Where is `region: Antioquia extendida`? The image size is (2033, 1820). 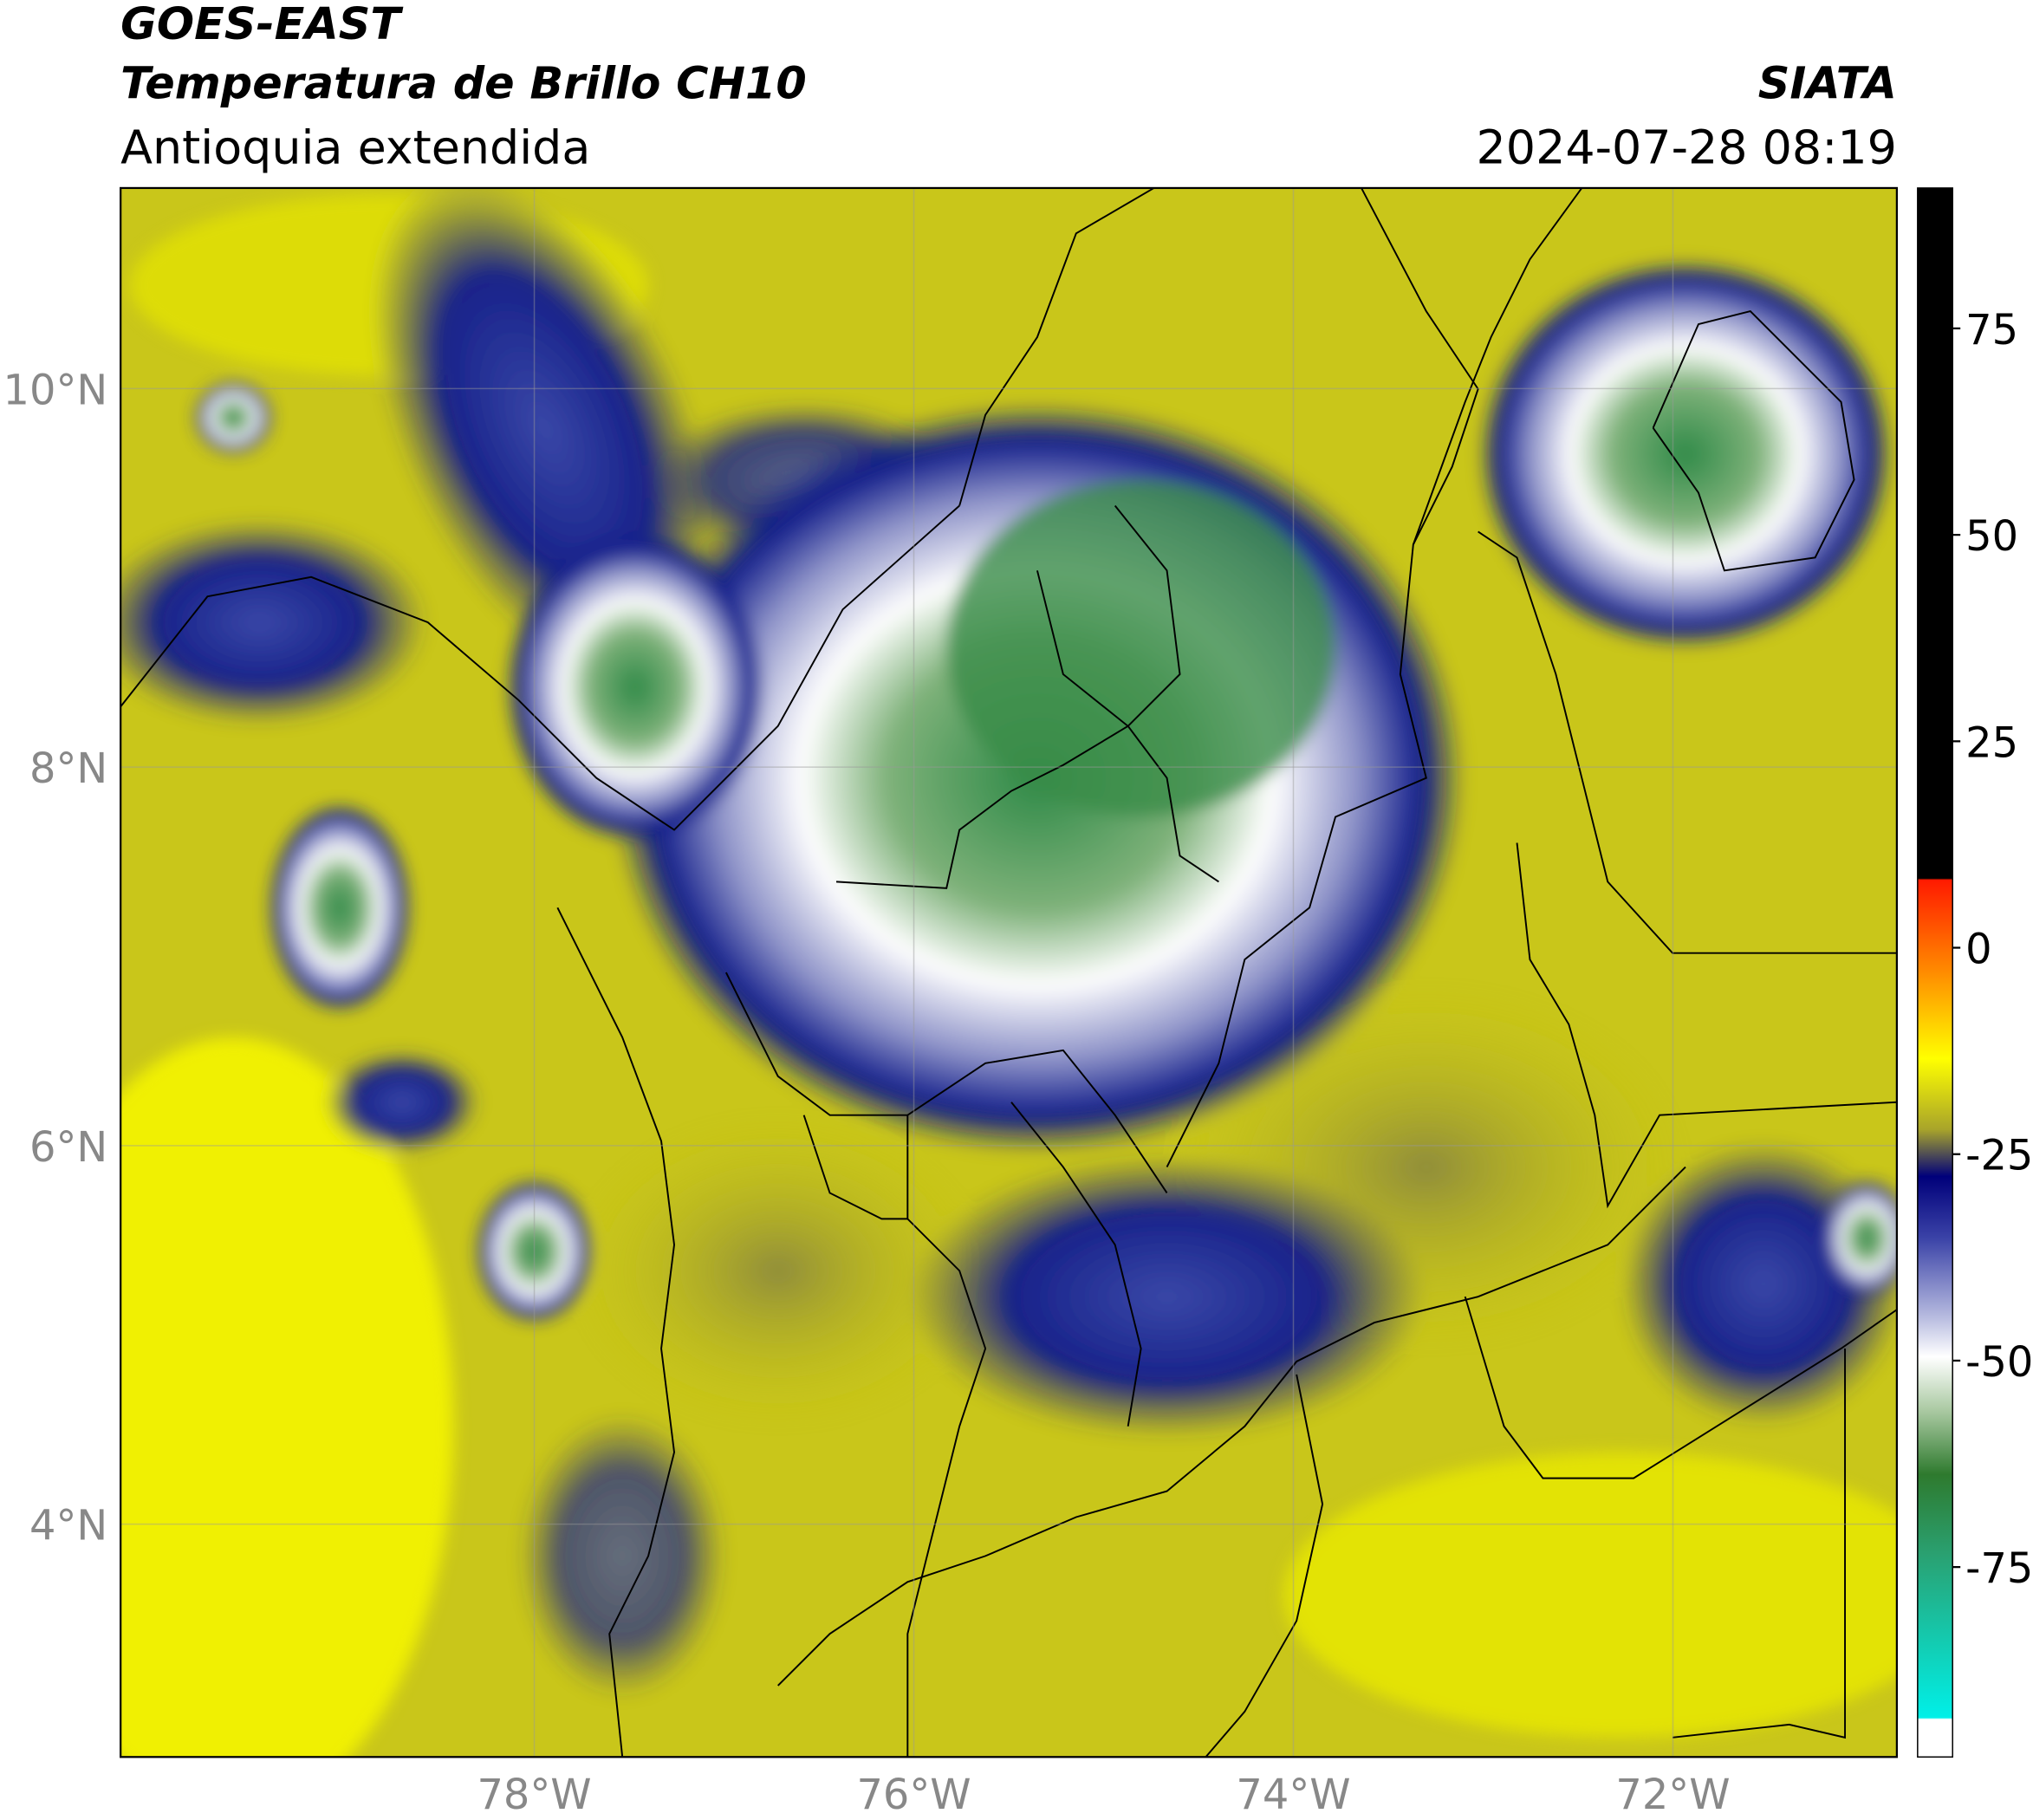 region: Antioquia extendida is located at coordinates (355, 147).